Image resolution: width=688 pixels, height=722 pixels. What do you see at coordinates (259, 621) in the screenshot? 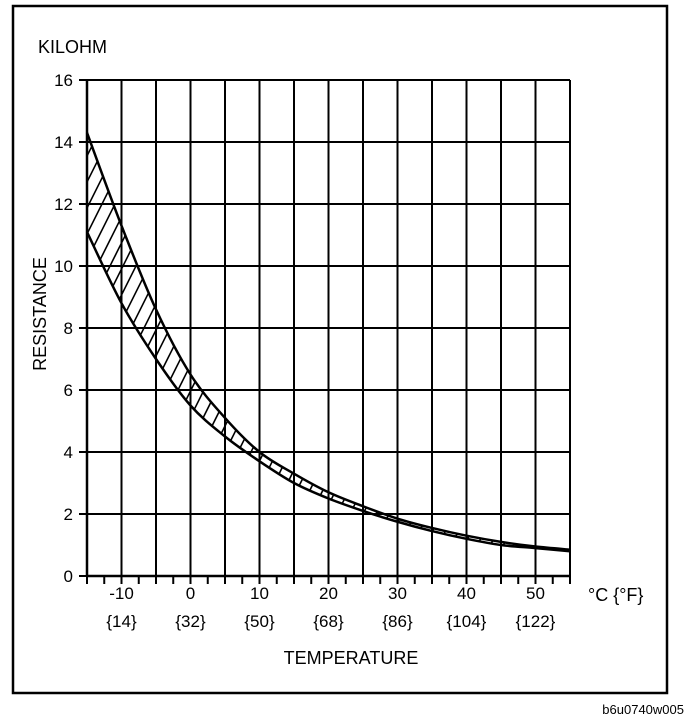
I see `x-tick-label-fahrenheit: {50}` at bounding box center [259, 621].